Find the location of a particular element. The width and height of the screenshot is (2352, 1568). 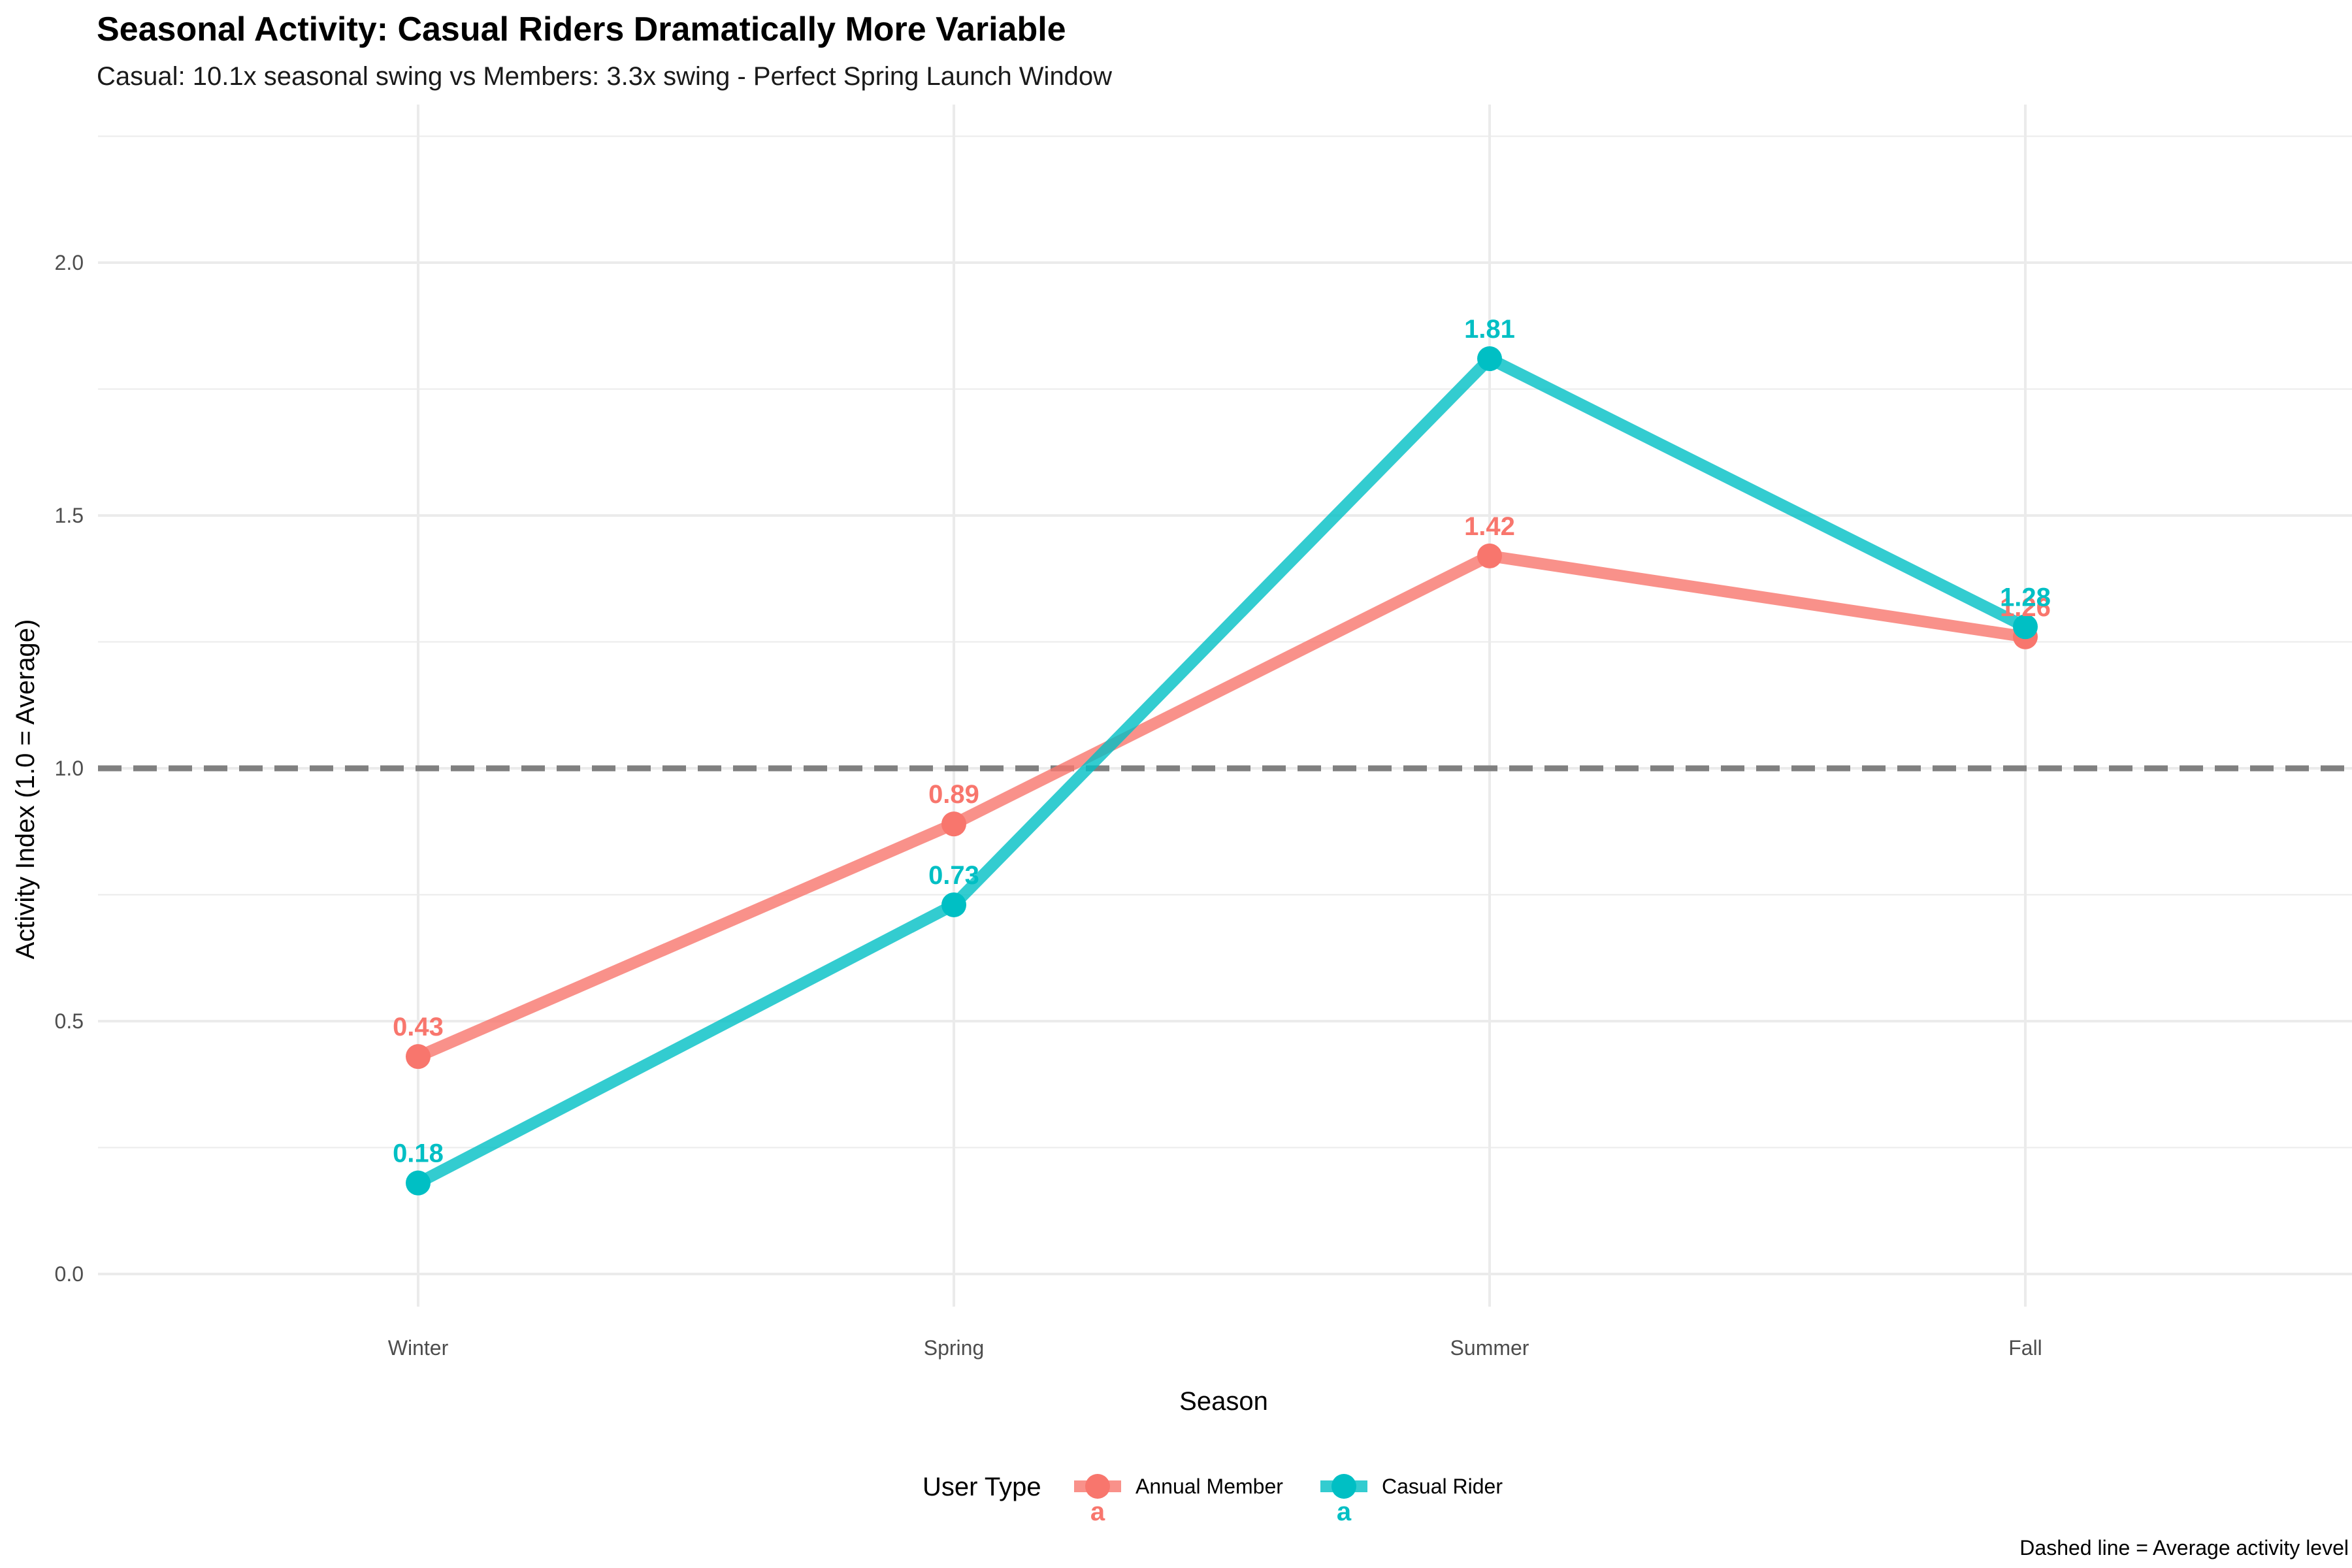

legend-label: Casual Rider is located at coordinates (1442, 1486).